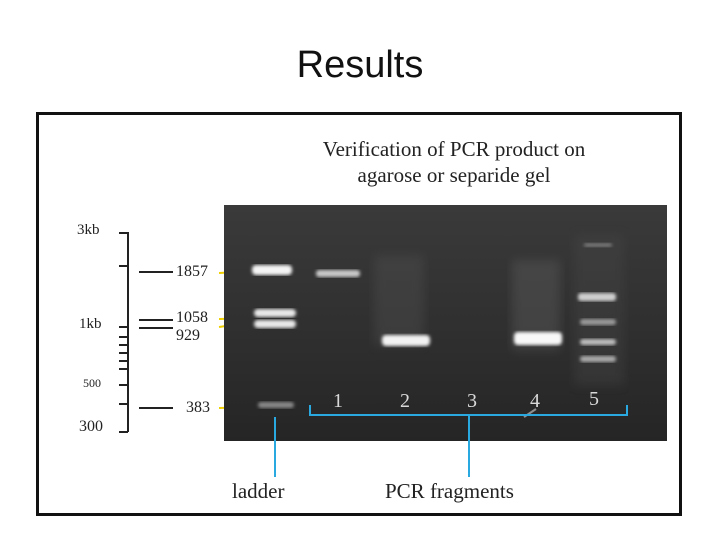  I want to click on lane-number-1: 1, so click(338, 401).